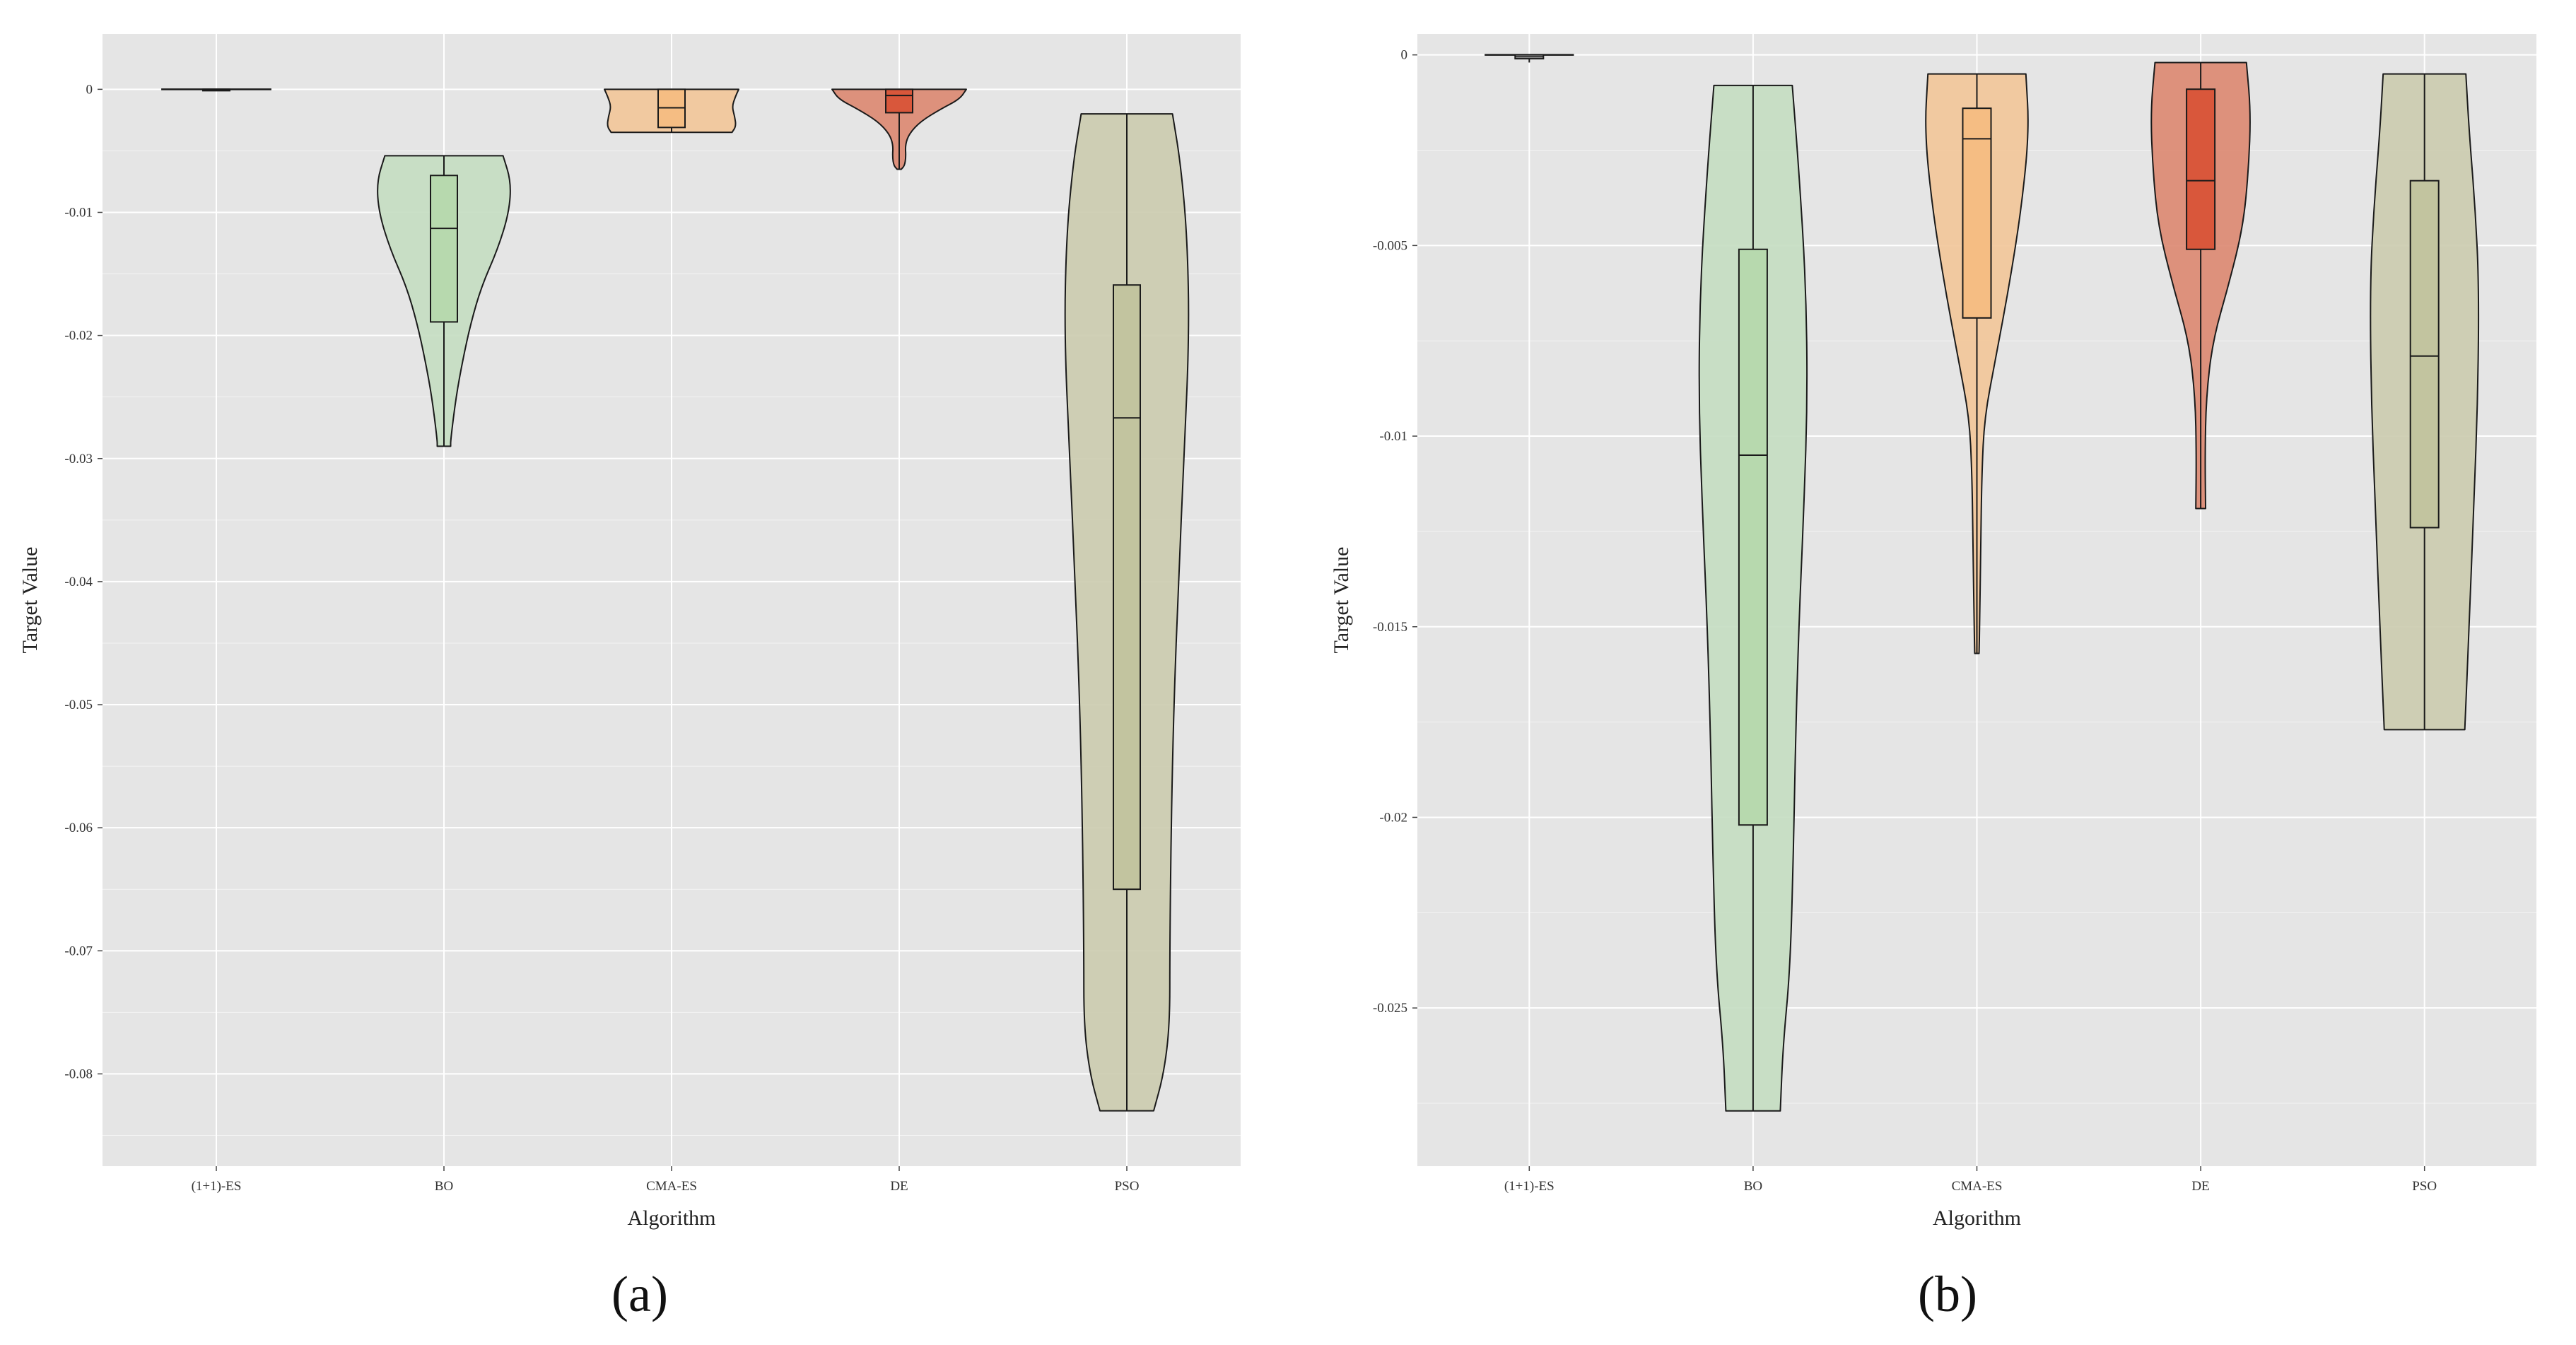  What do you see at coordinates (1390, 1009) in the screenshot?
I see `y-tick-label: -0.025` at bounding box center [1390, 1009].